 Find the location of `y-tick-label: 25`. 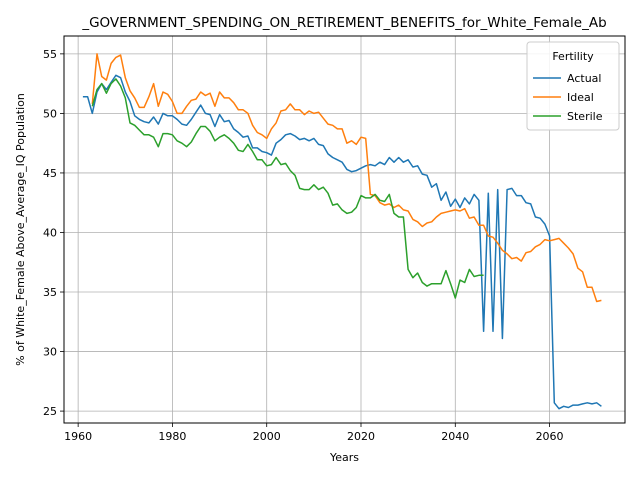

y-tick-label: 25 is located at coordinates (50, 411).